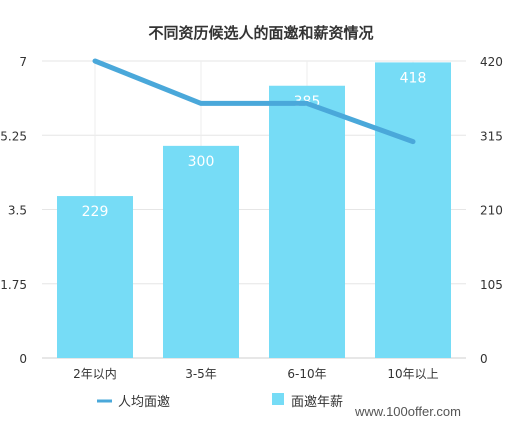  I want to click on x-axis-ticks: 2年以内 3-5年 6-10年 10年以上, so click(255, 374).